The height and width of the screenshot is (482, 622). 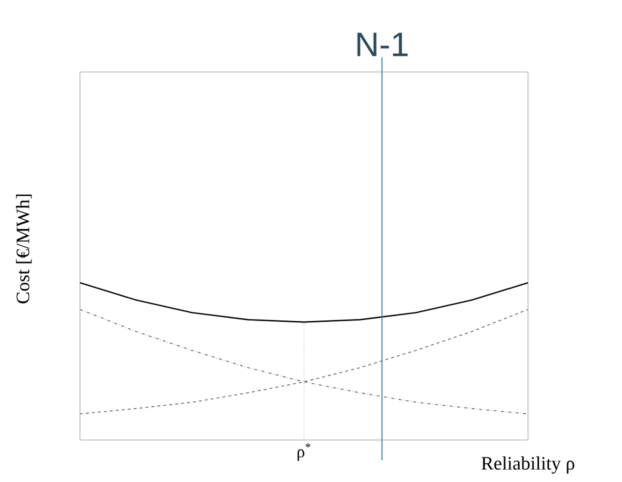 What do you see at coordinates (24, 249) in the screenshot?
I see `y-axis-title: Cost [€/MWh]` at bounding box center [24, 249].